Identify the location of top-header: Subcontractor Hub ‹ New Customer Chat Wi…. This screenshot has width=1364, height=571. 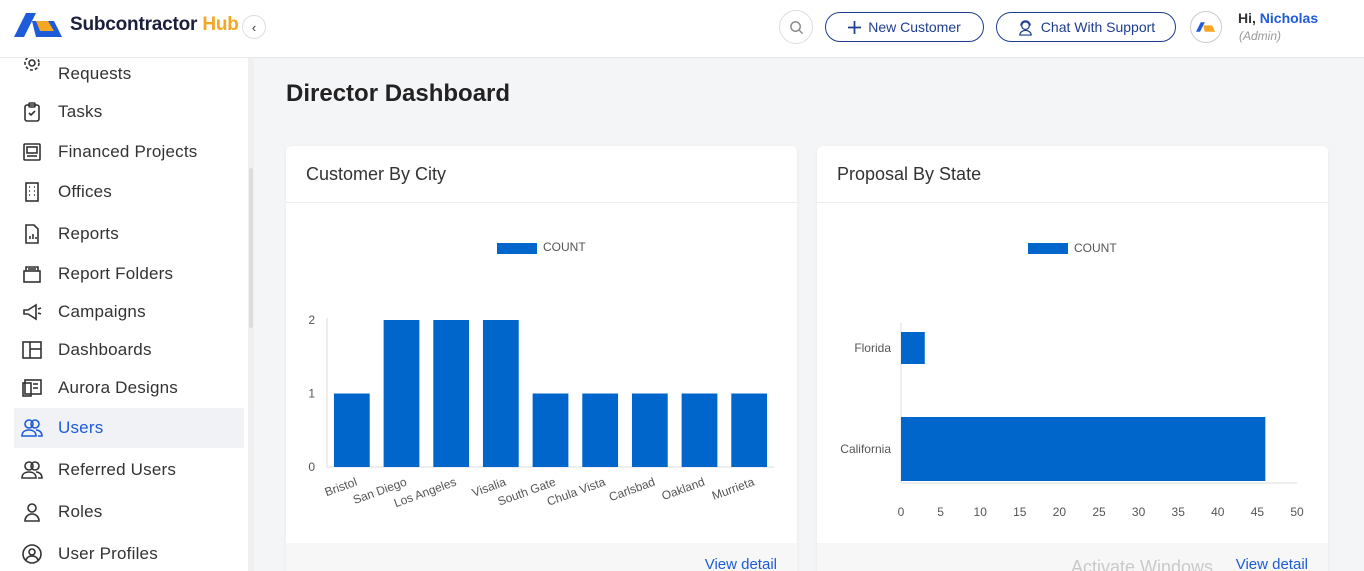
(682, 29).